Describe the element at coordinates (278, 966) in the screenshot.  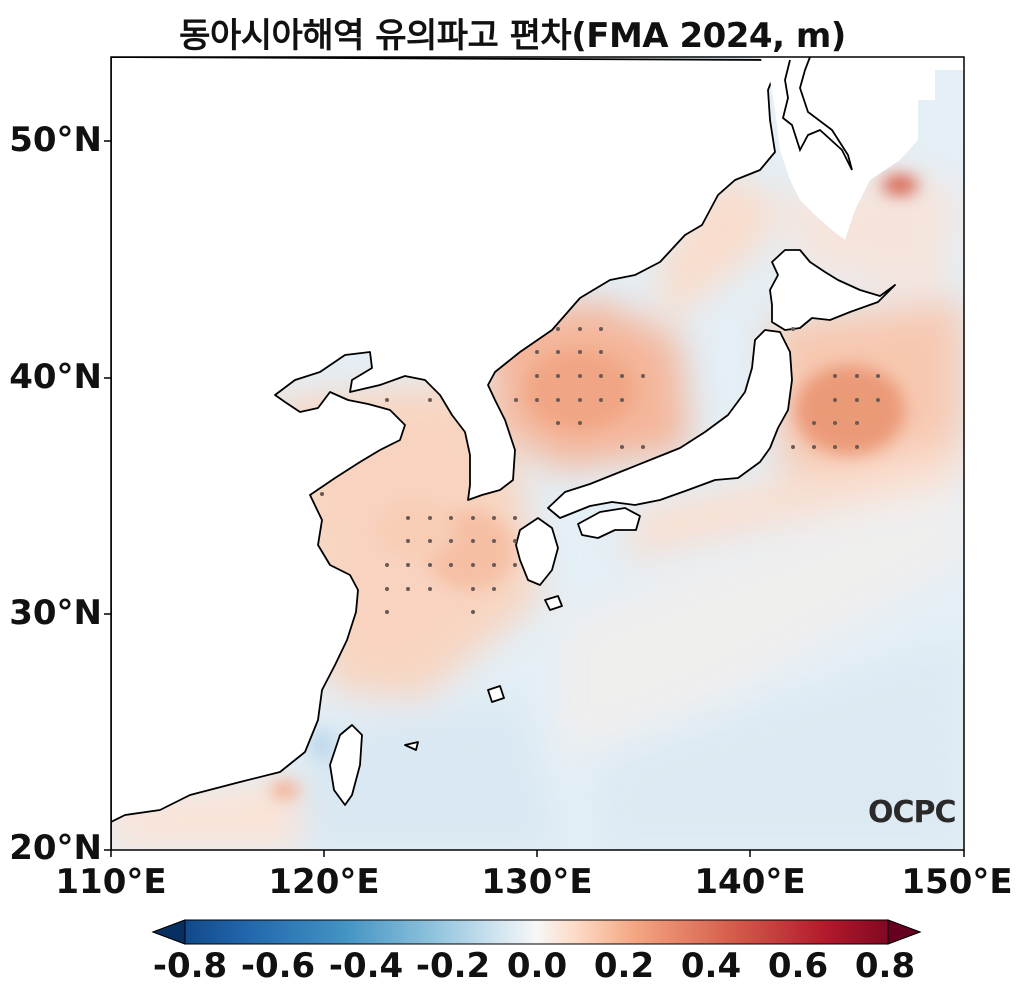
I see `colorbar-tick-label: -0.6` at that location.